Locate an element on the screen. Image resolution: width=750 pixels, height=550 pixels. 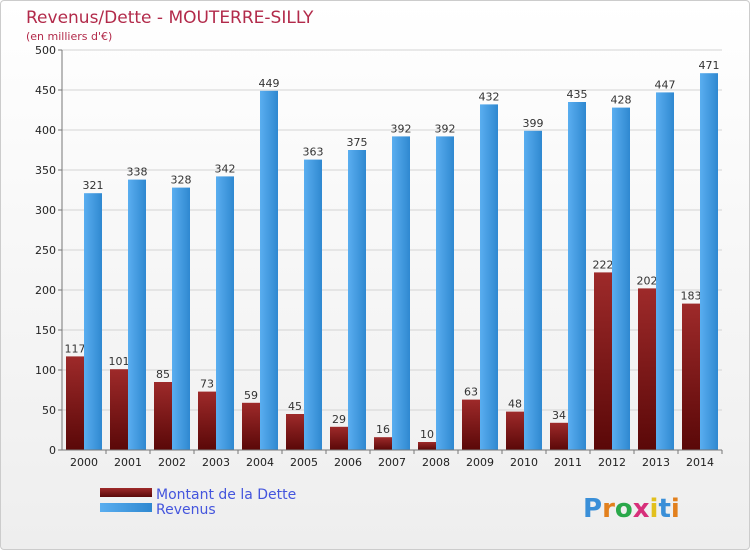
y-tick-label: 300 is located at coordinates (45, 210).